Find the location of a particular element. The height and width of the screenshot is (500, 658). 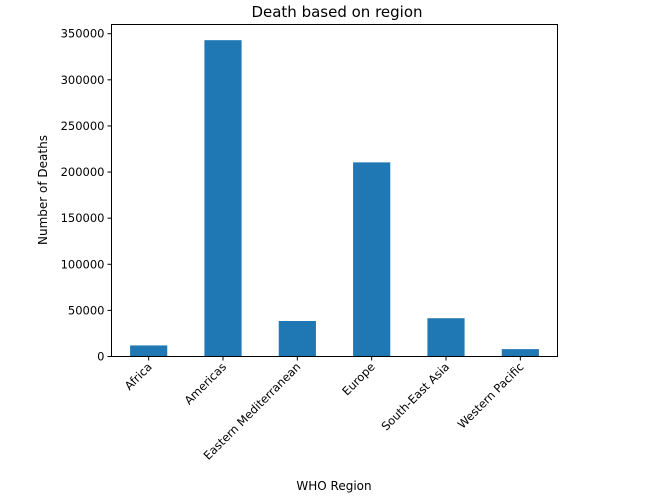

y-tick-label: 0 is located at coordinates (100, 357).